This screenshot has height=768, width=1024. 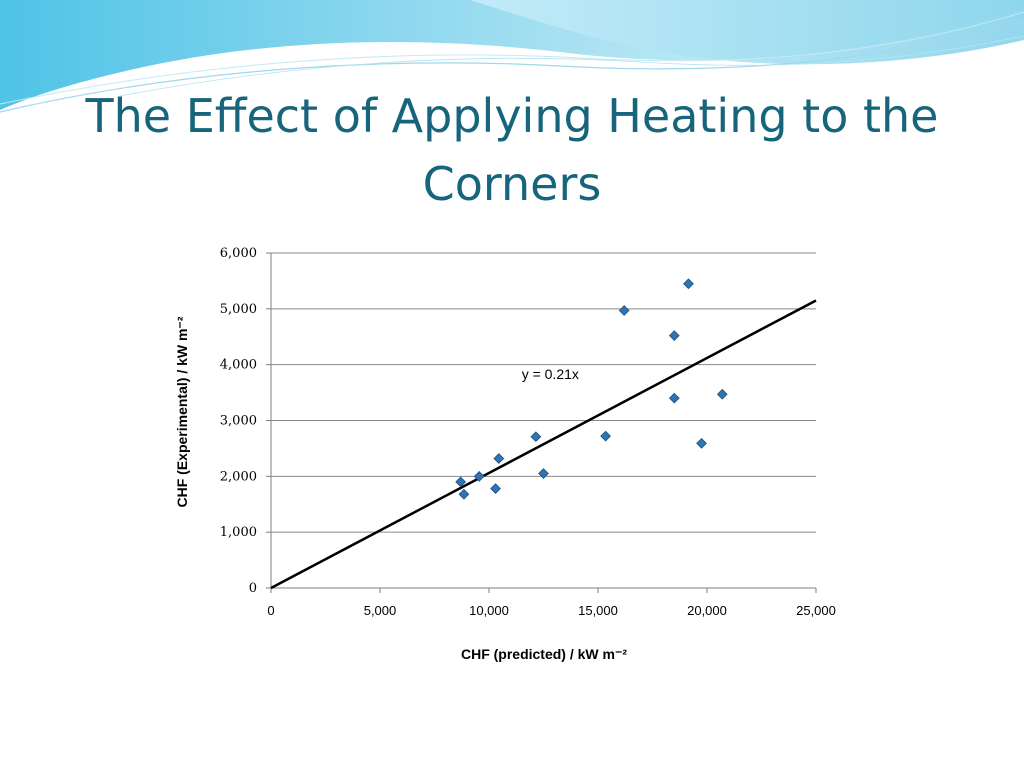 What do you see at coordinates (182, 411) in the screenshot?
I see `y-axis-title: CHF (Experimental) / kW m⁻²` at bounding box center [182, 411].